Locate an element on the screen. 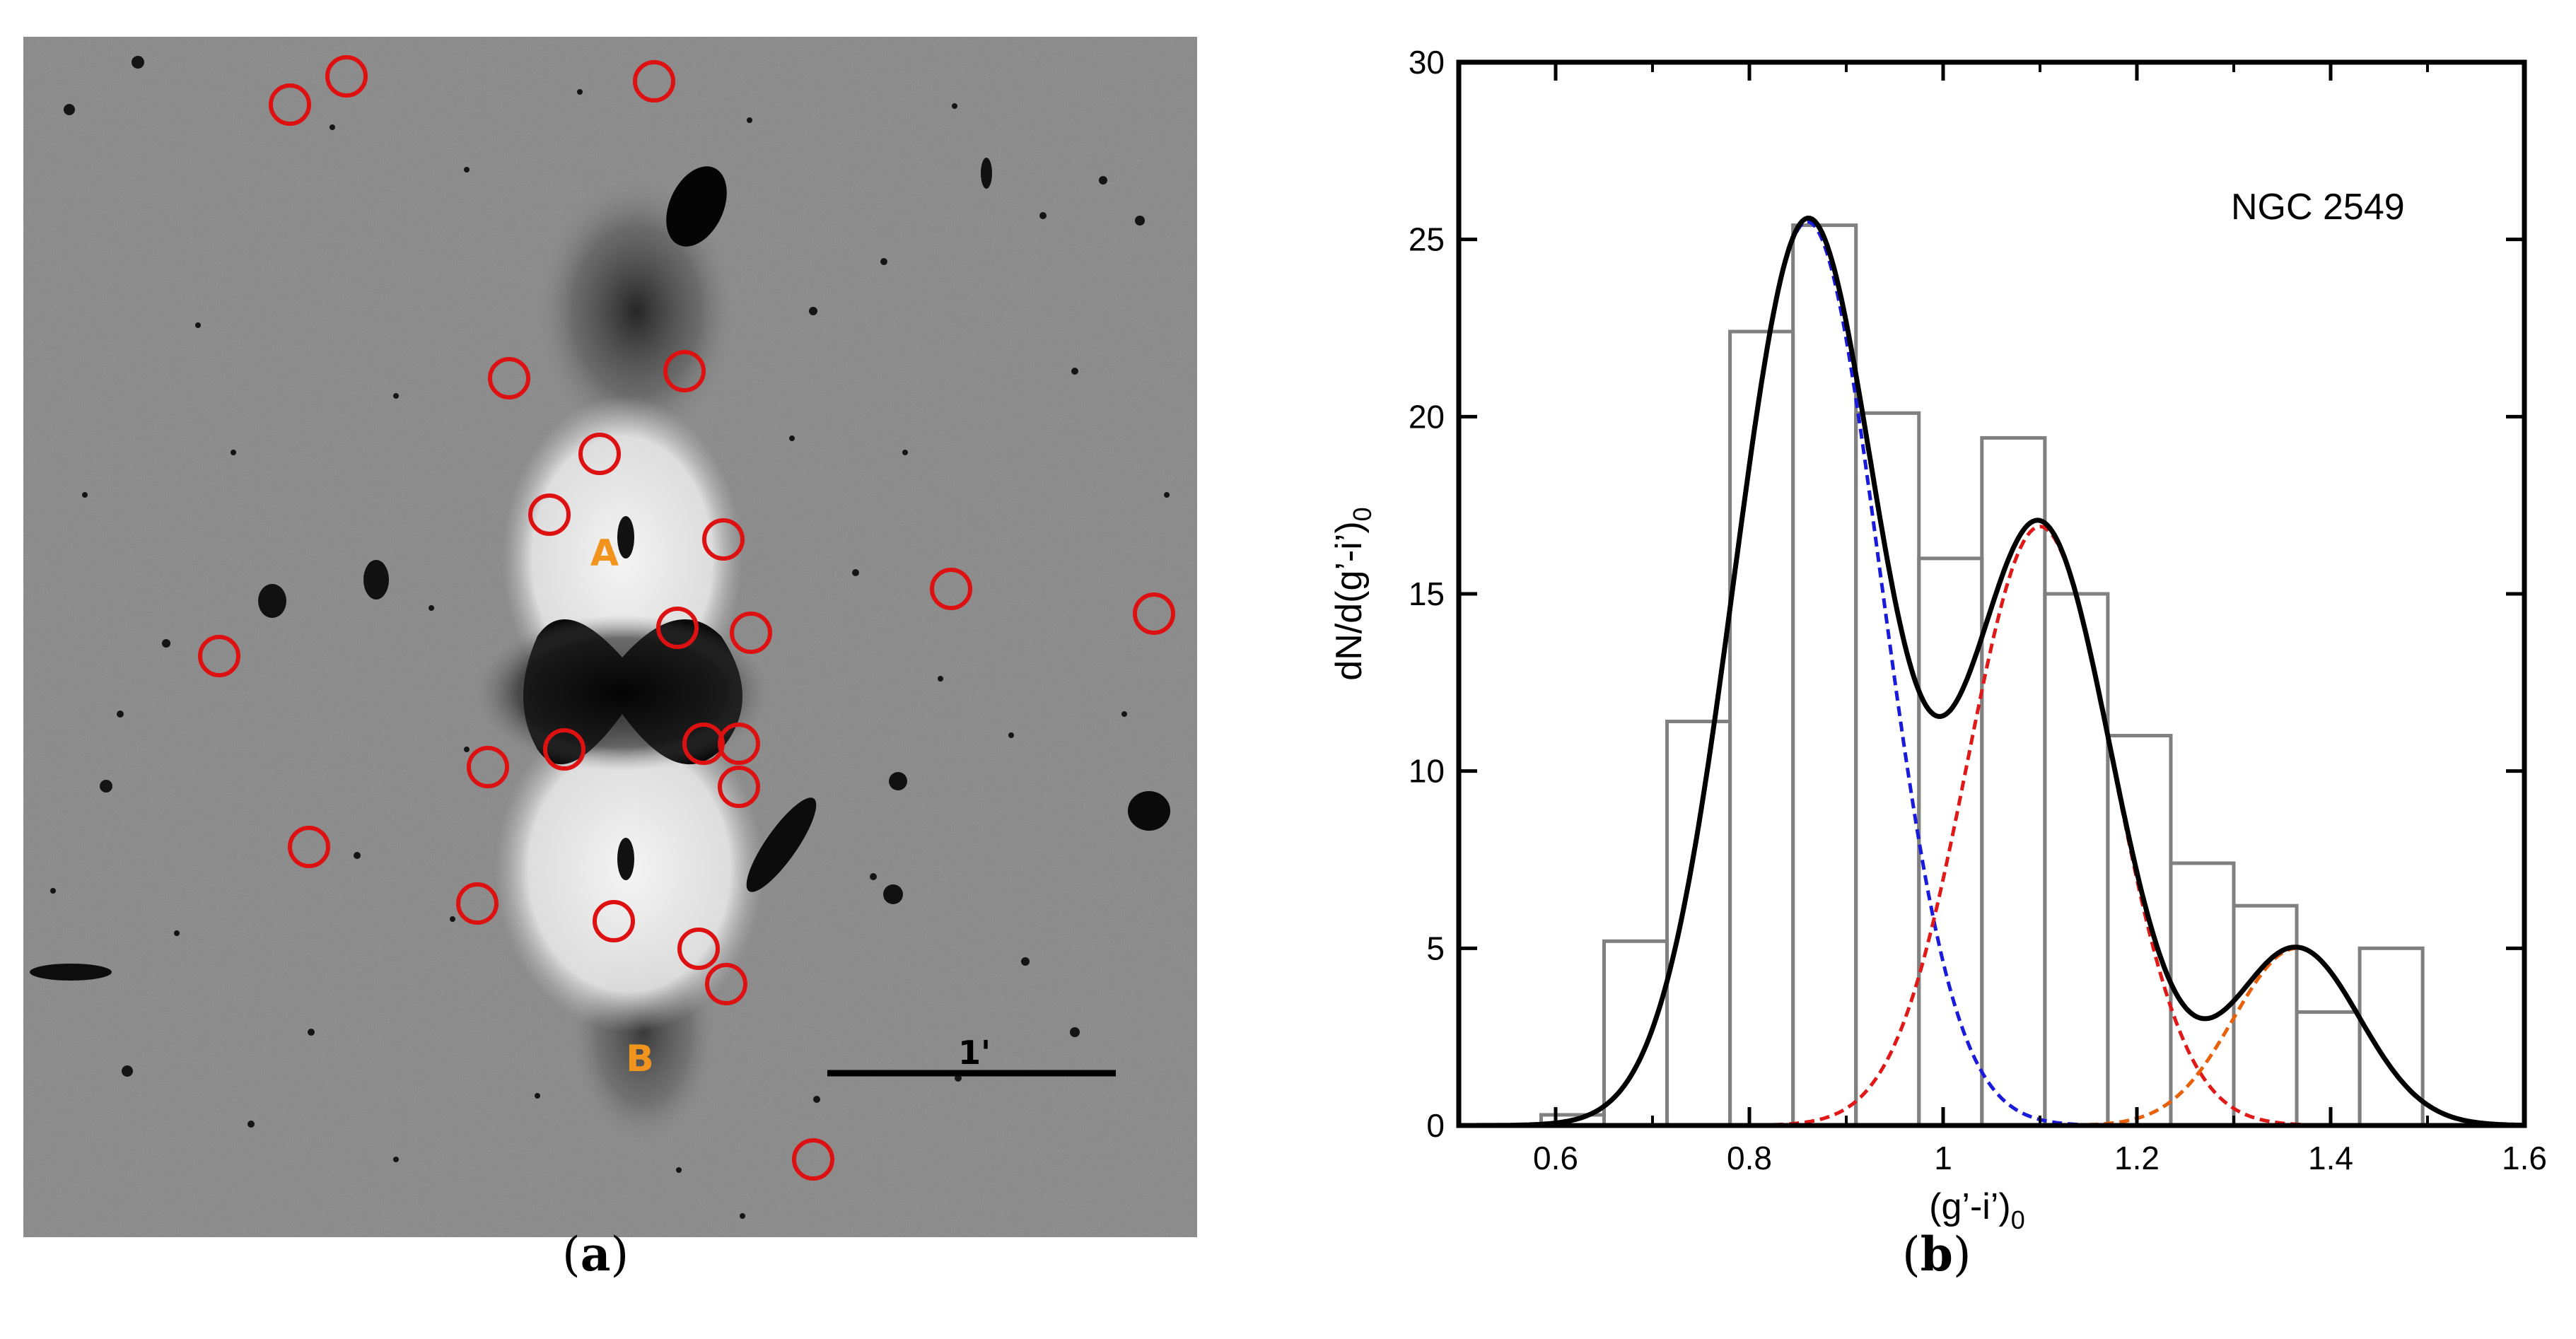  label-a: A is located at coordinates (604, 553).